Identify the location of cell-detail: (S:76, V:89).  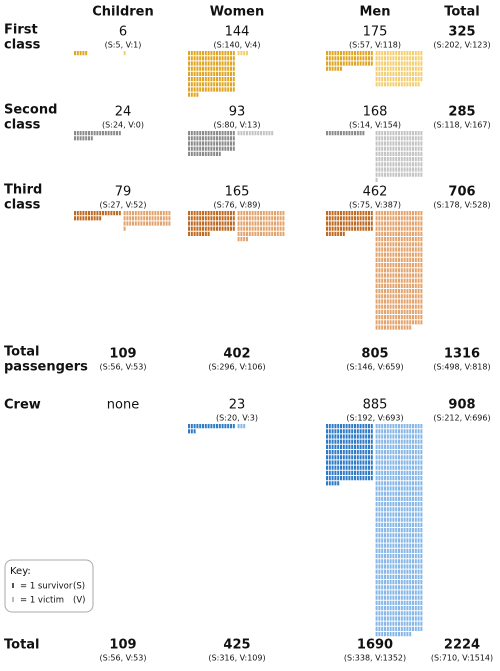
(237, 205).